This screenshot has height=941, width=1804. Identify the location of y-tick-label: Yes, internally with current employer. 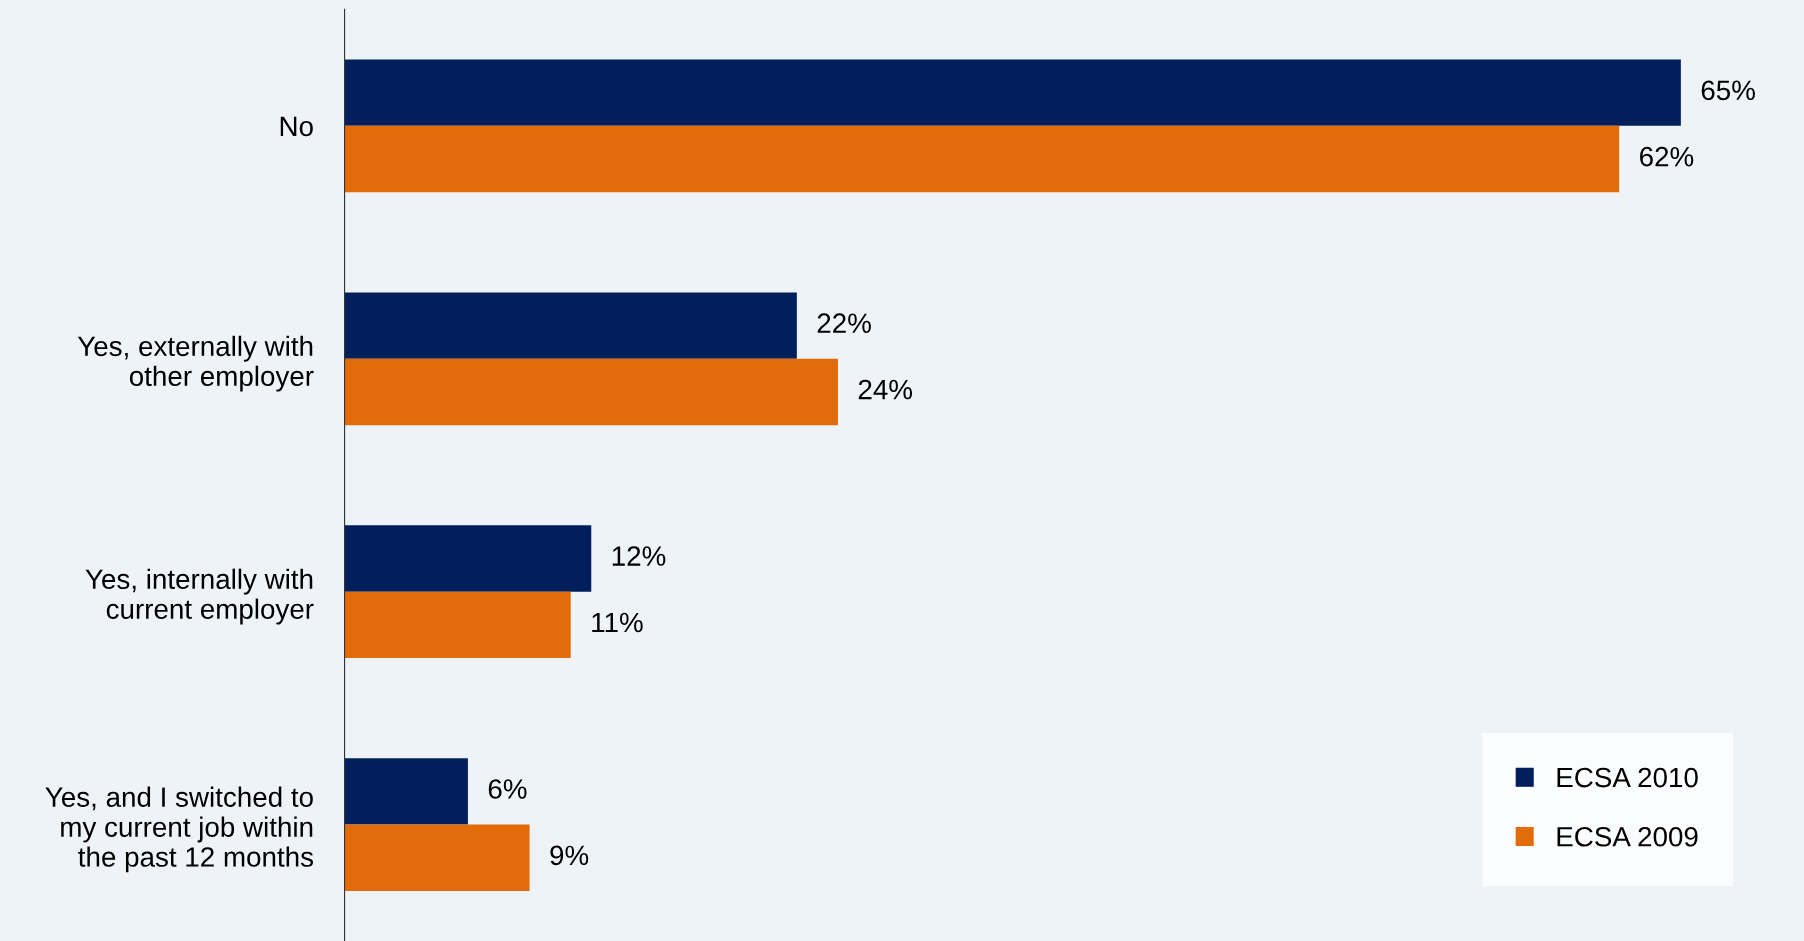
(199, 596).